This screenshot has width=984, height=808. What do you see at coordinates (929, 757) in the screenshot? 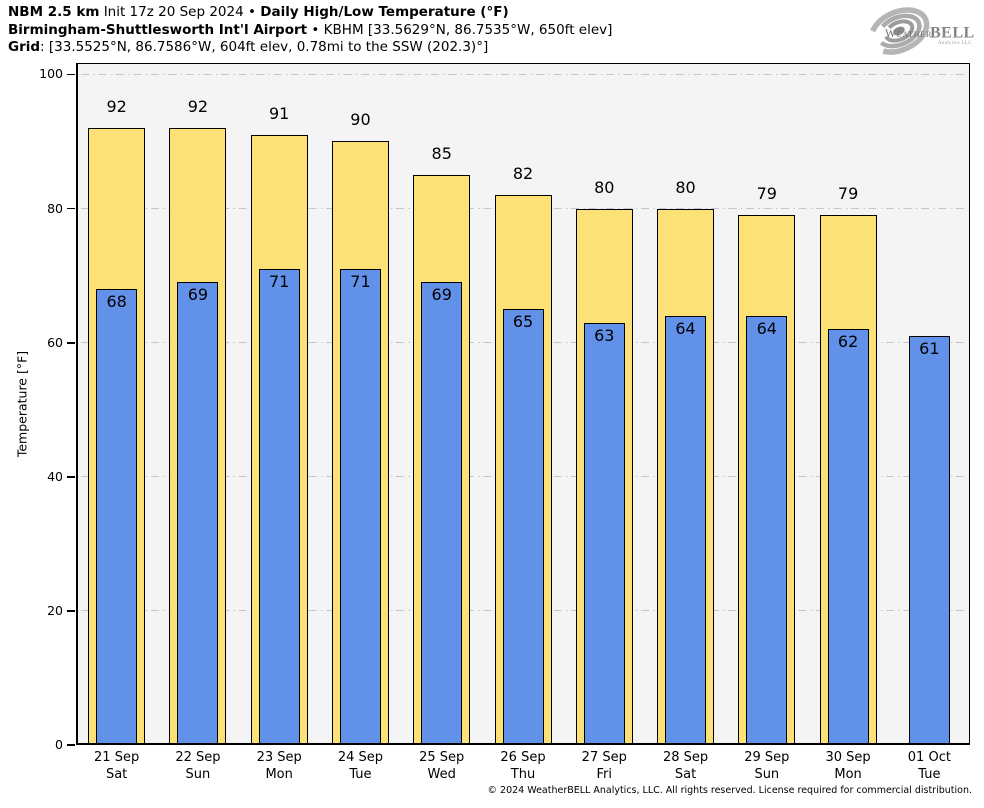
I see `x-tick-date: 01 Oct` at bounding box center [929, 757].